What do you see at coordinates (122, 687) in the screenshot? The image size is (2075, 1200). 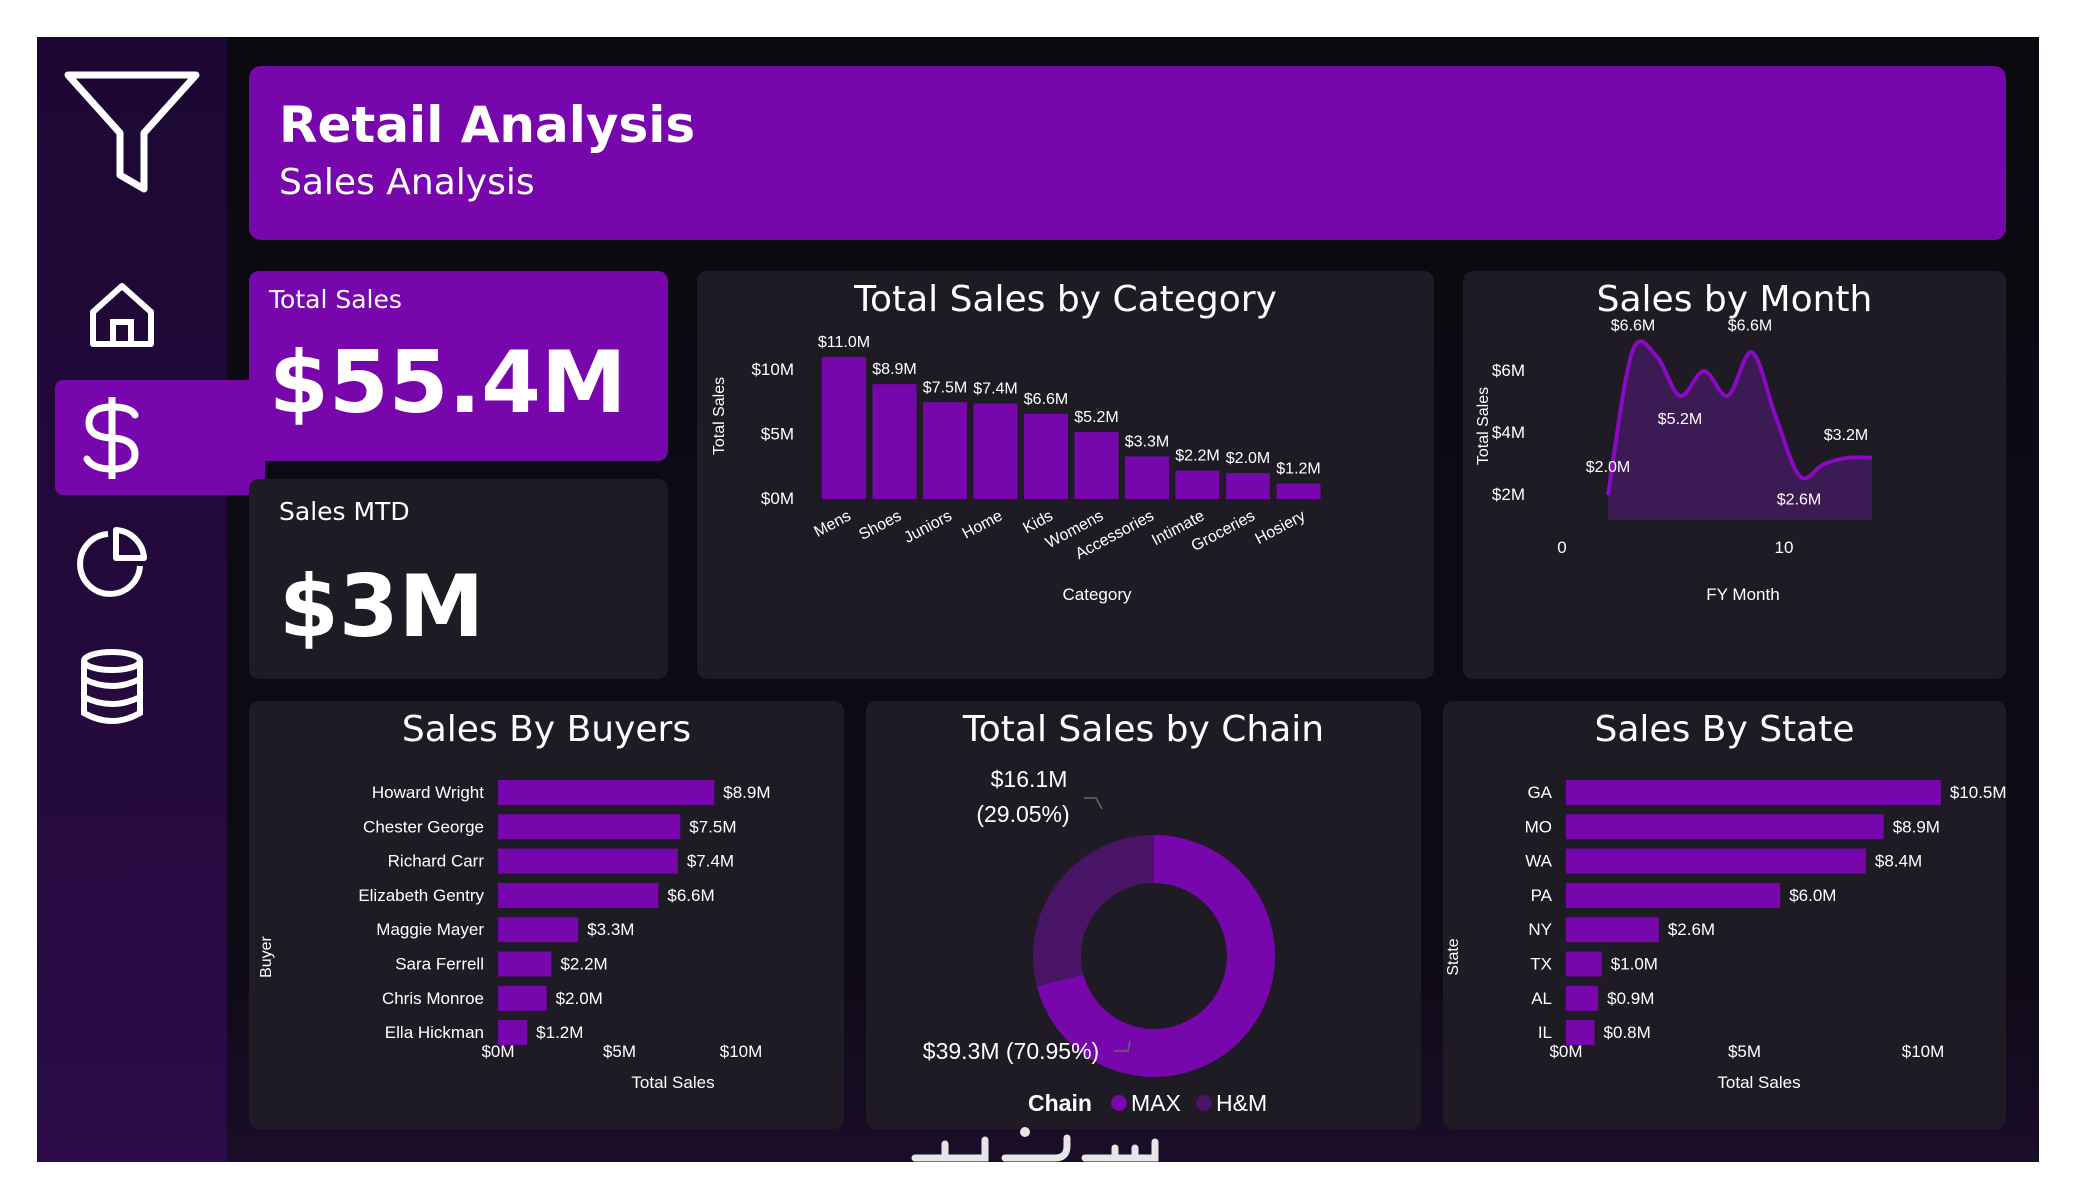 I see `database-icon` at bounding box center [122, 687].